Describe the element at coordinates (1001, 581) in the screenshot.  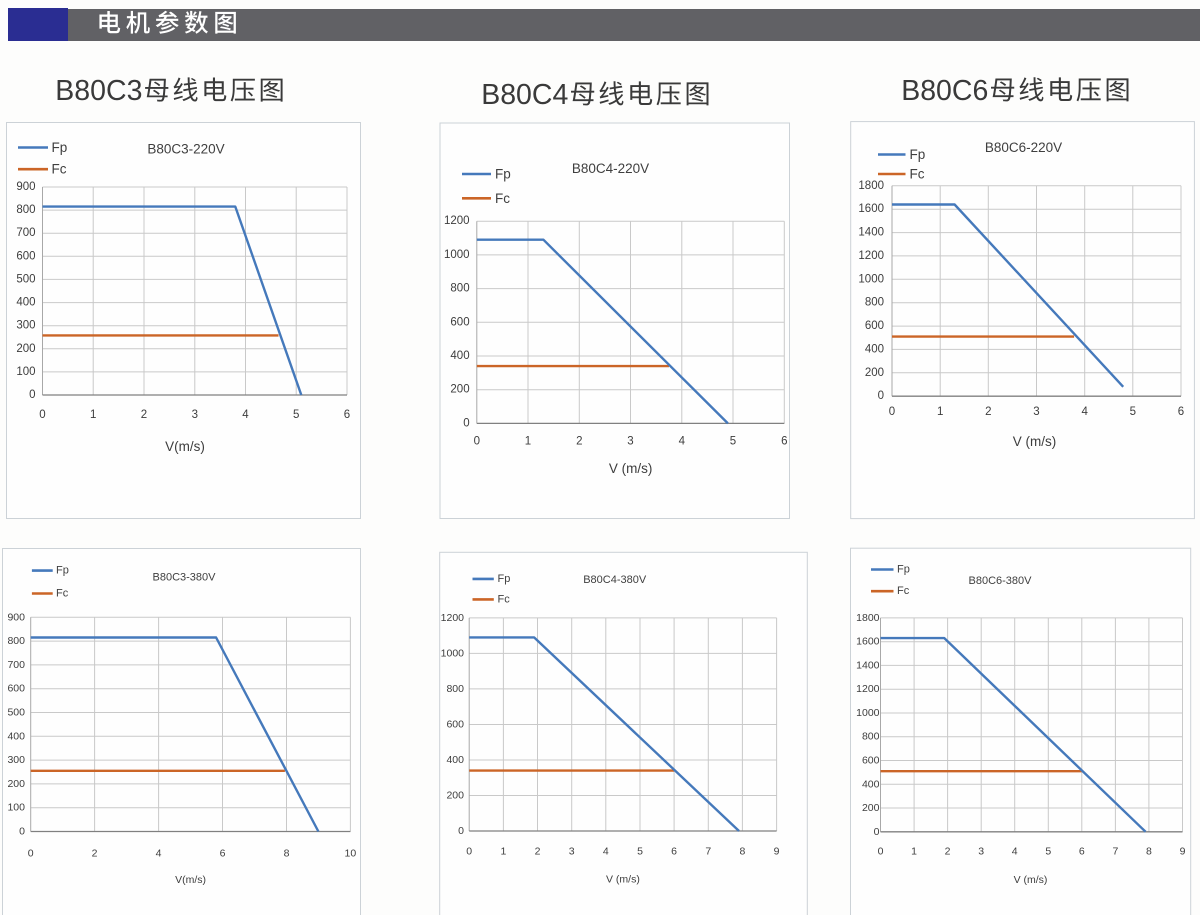
I see `svg-text: B80C6-380V` at that location.